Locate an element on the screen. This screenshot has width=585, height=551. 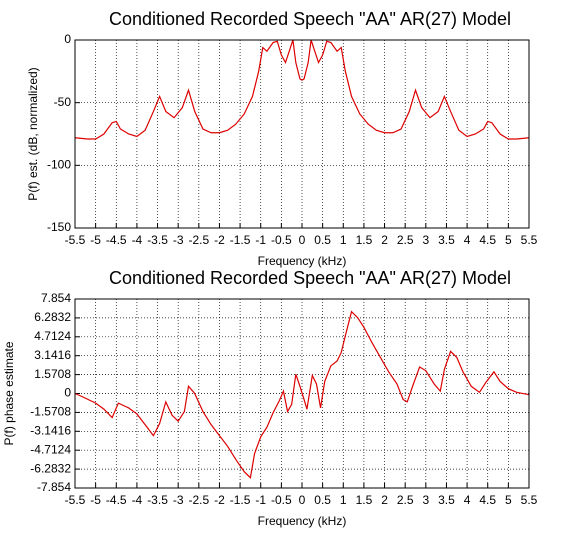
y-tick-label: 4.7124 is located at coordinates (52, 336).